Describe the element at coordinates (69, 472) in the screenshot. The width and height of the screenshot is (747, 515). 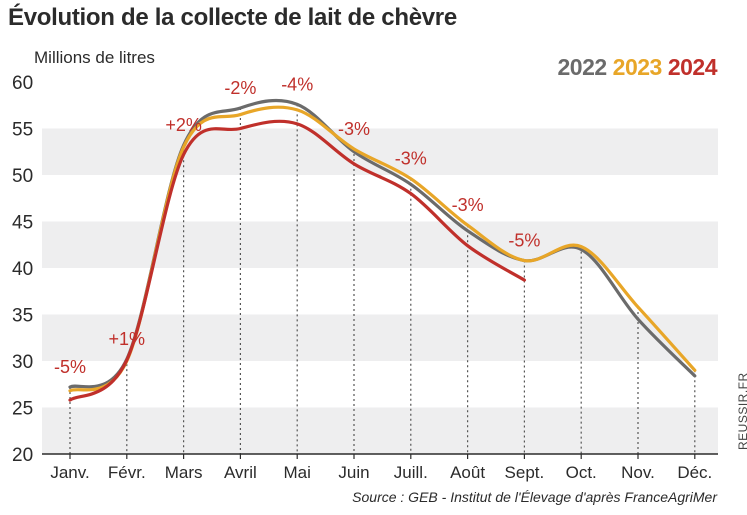
I see `x-tick-label: Janv.` at that location.